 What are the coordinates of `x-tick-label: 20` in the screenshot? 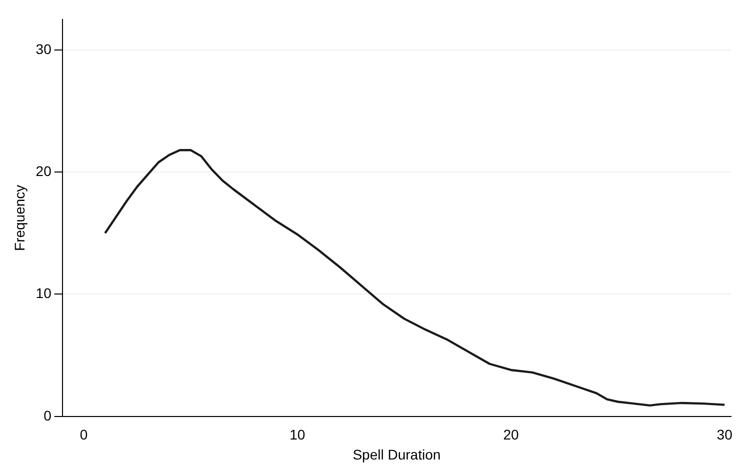 It's located at (511, 434).